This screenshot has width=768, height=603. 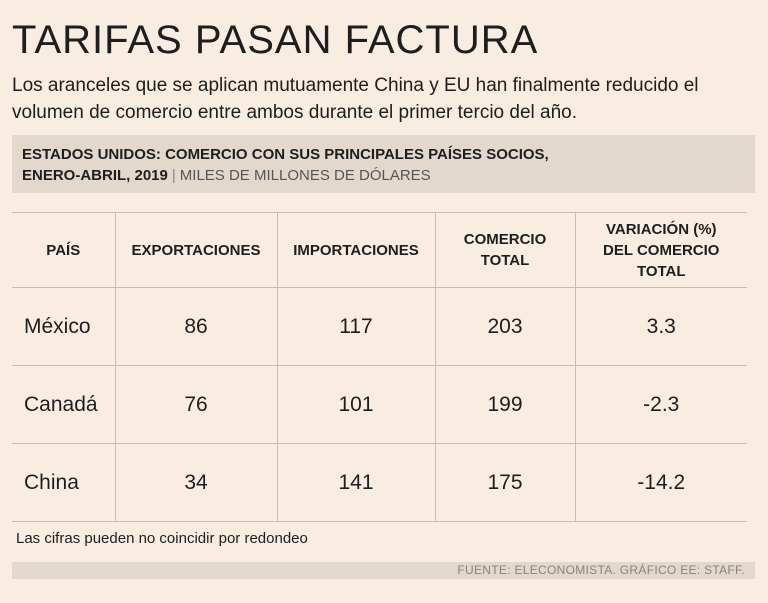 What do you see at coordinates (504, 250) in the screenshot?
I see `column-header-total: COMERCIO TOTAL` at bounding box center [504, 250].